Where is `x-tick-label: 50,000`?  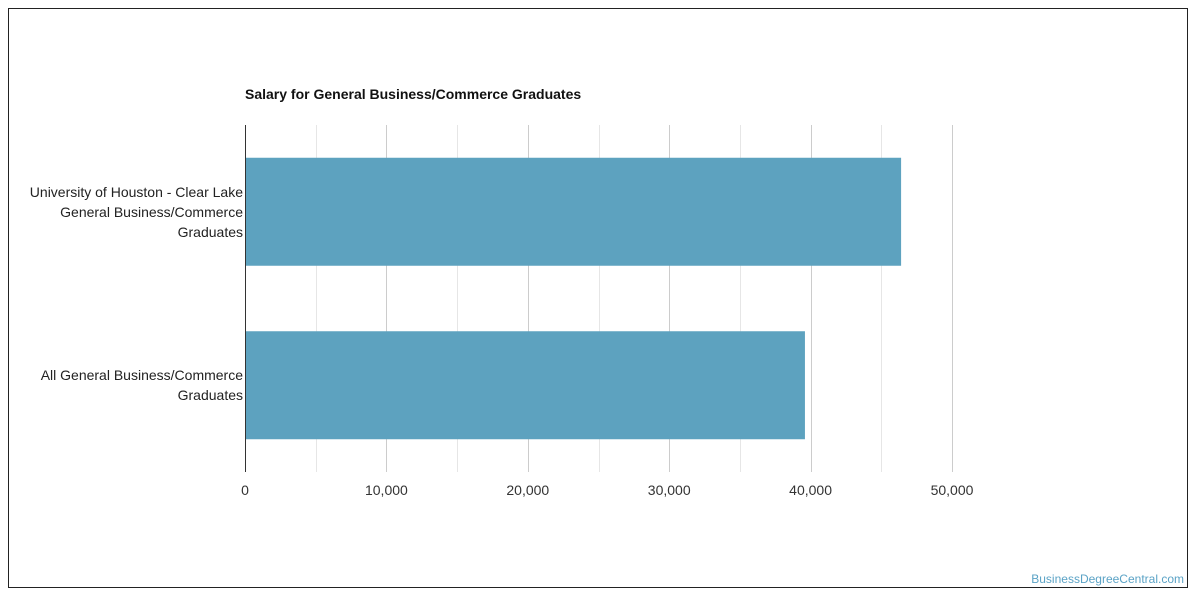 x-tick-label: 50,000 is located at coordinates (952, 490).